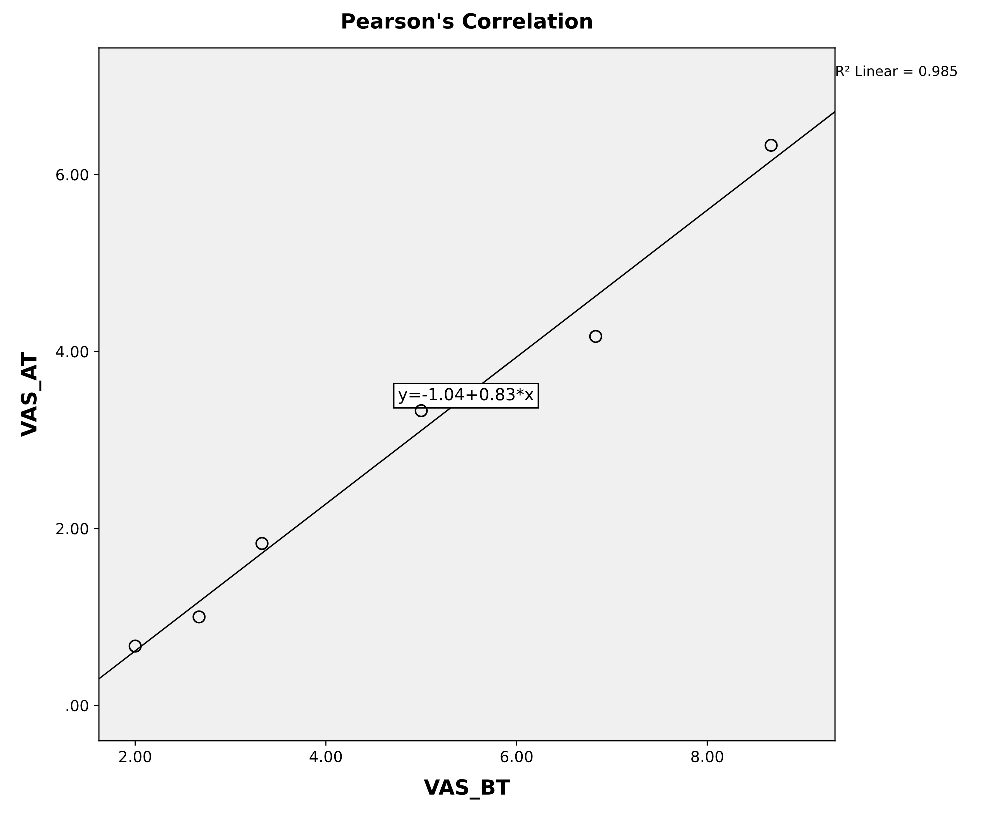 The width and height of the screenshot is (992, 817). Describe the element at coordinates (136, 757) in the screenshot. I see `x-tick-label: 2.00` at that location.